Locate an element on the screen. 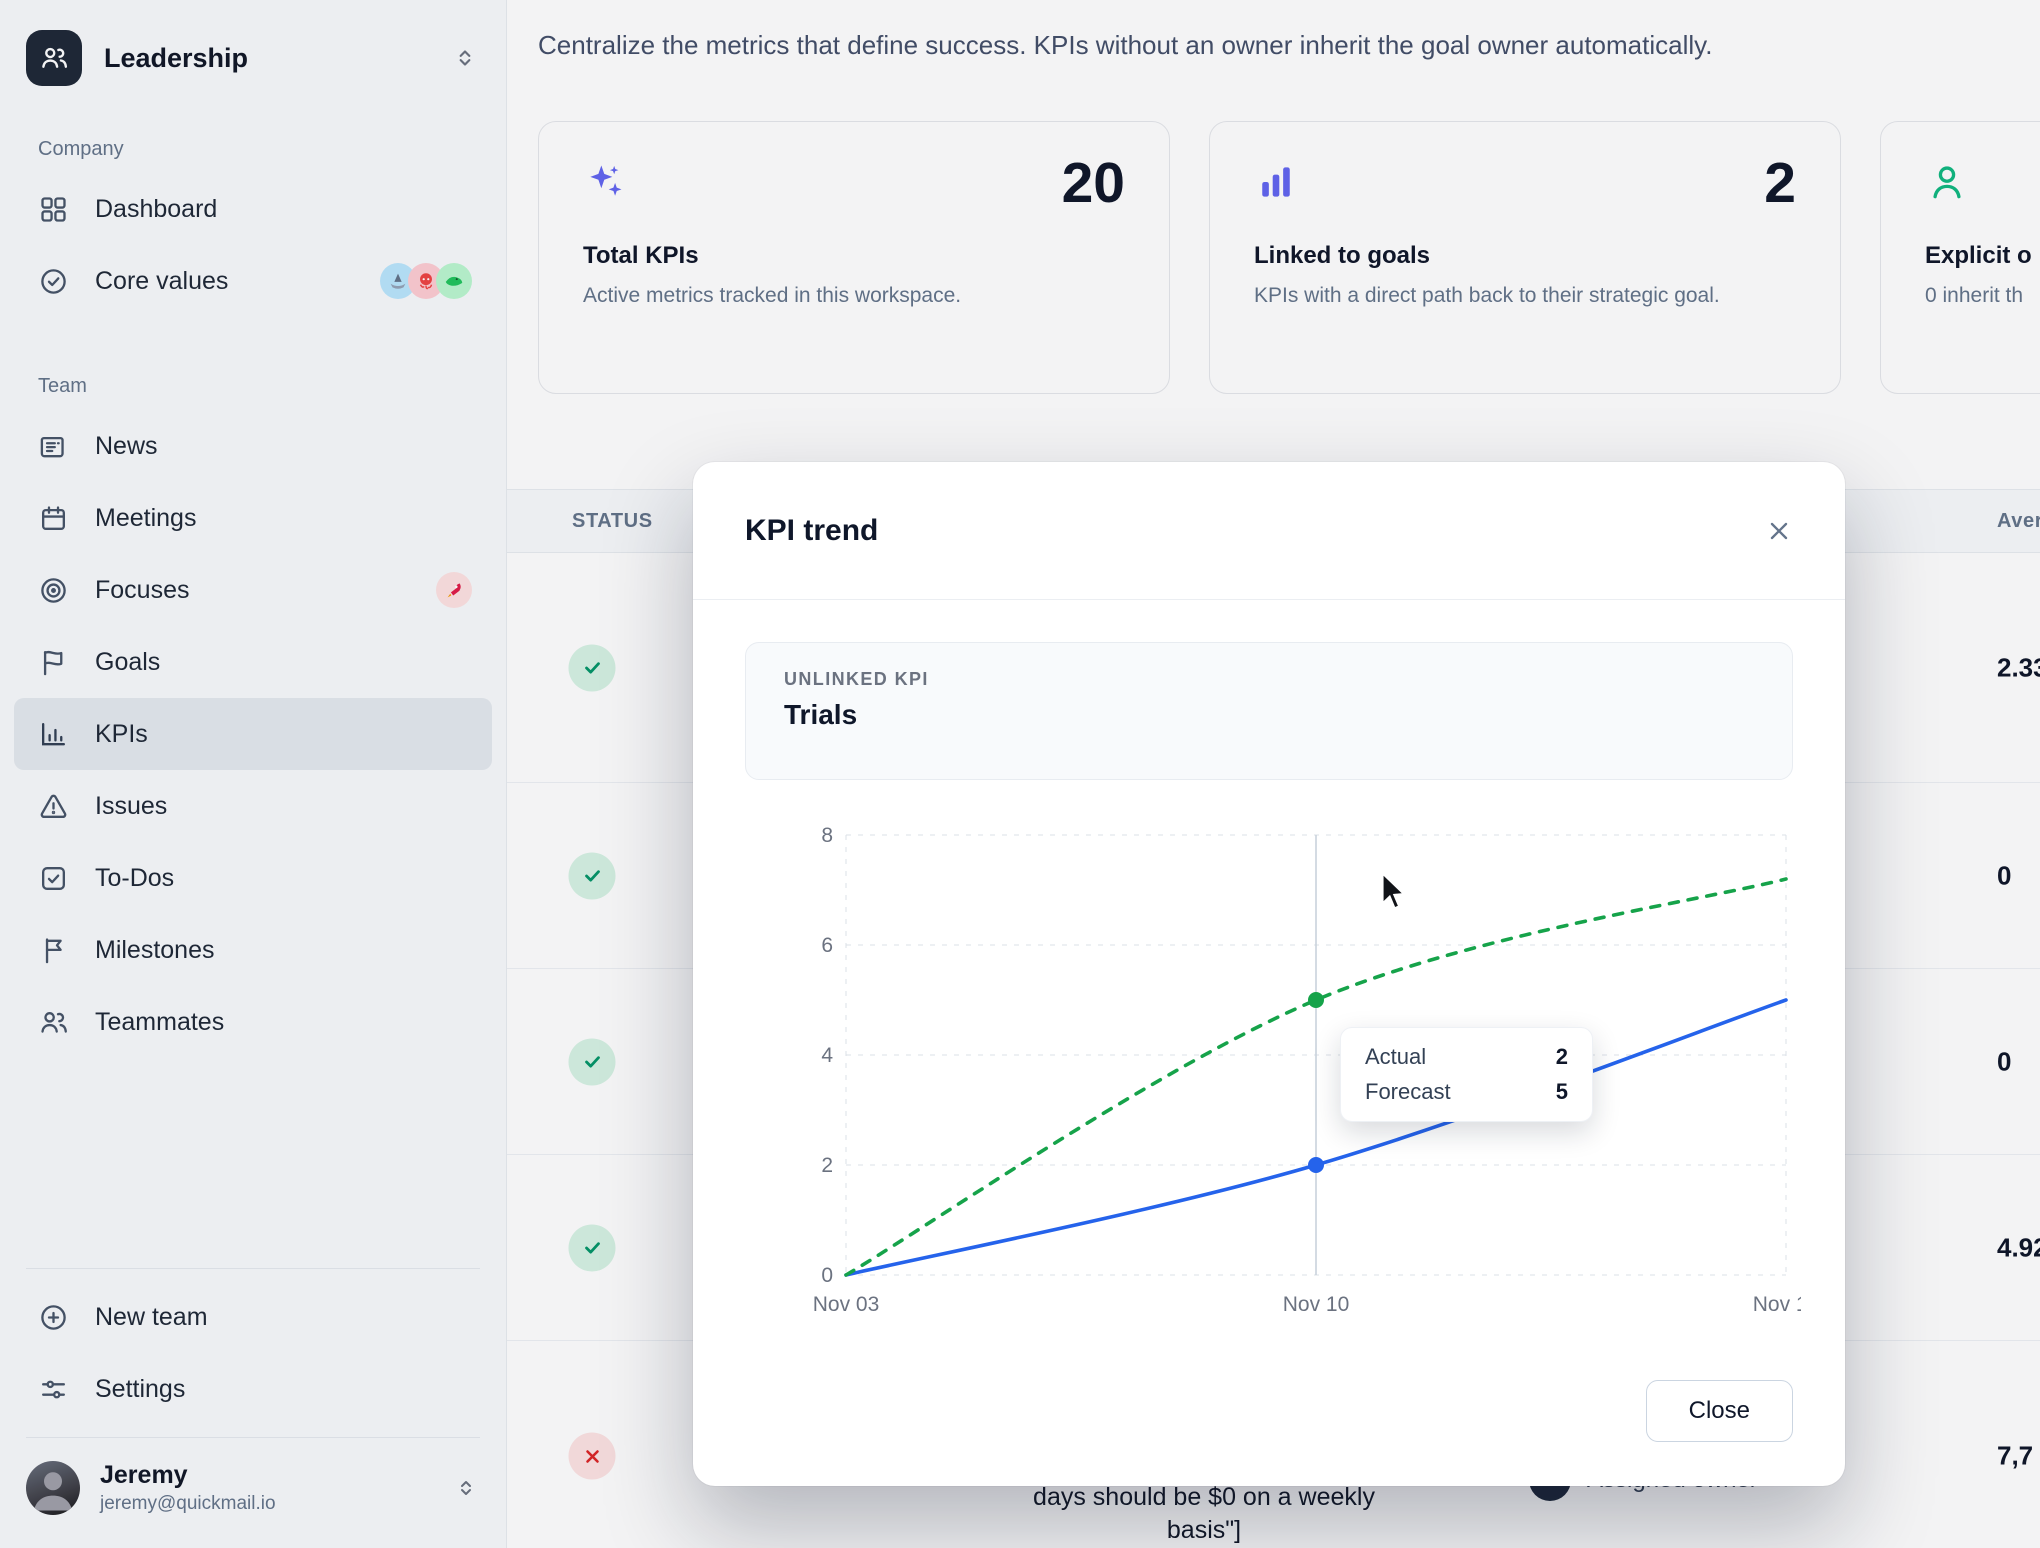 The height and width of the screenshot is (1548, 2040). sidebar-item-label: Goals is located at coordinates (128, 661).